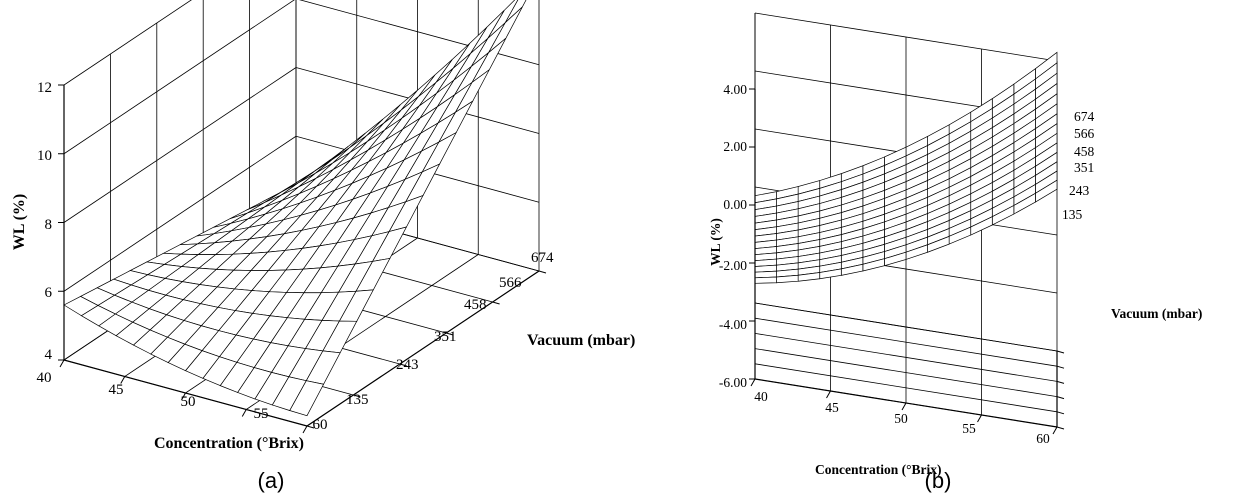 This screenshot has width=1244, height=497. Describe the element at coordinates (423, 348) in the screenshot. I see `chart-a-y-axis` at that location.